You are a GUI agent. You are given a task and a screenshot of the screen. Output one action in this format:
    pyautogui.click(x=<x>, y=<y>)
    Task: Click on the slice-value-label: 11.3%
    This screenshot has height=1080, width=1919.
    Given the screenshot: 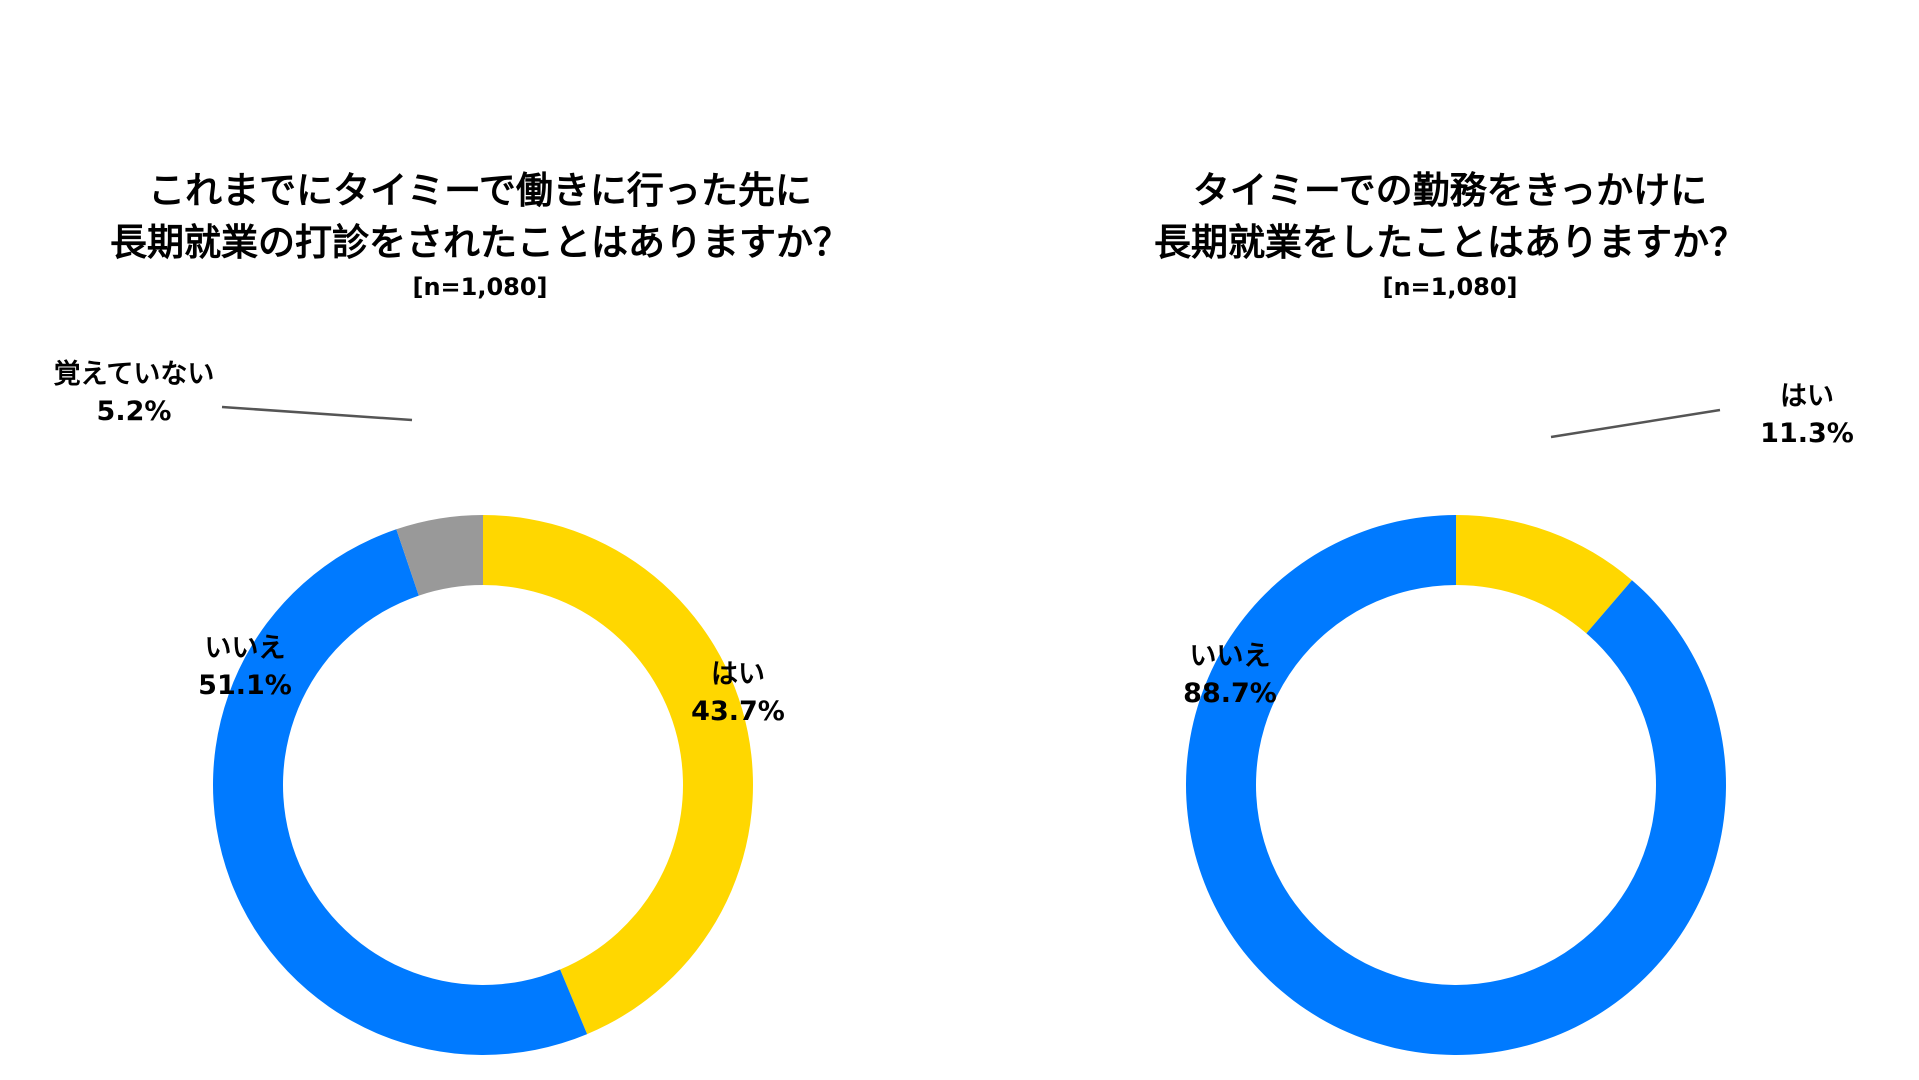 What is the action you would take?
    pyautogui.click(x=1807, y=433)
    